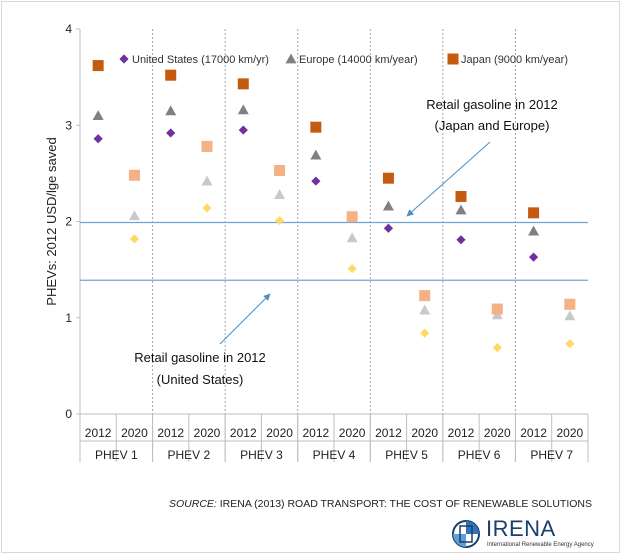 The image size is (623, 556). What do you see at coordinates (200, 357) in the screenshot?
I see `reference-label-line1-1: Retail gasoline in 2012` at bounding box center [200, 357].